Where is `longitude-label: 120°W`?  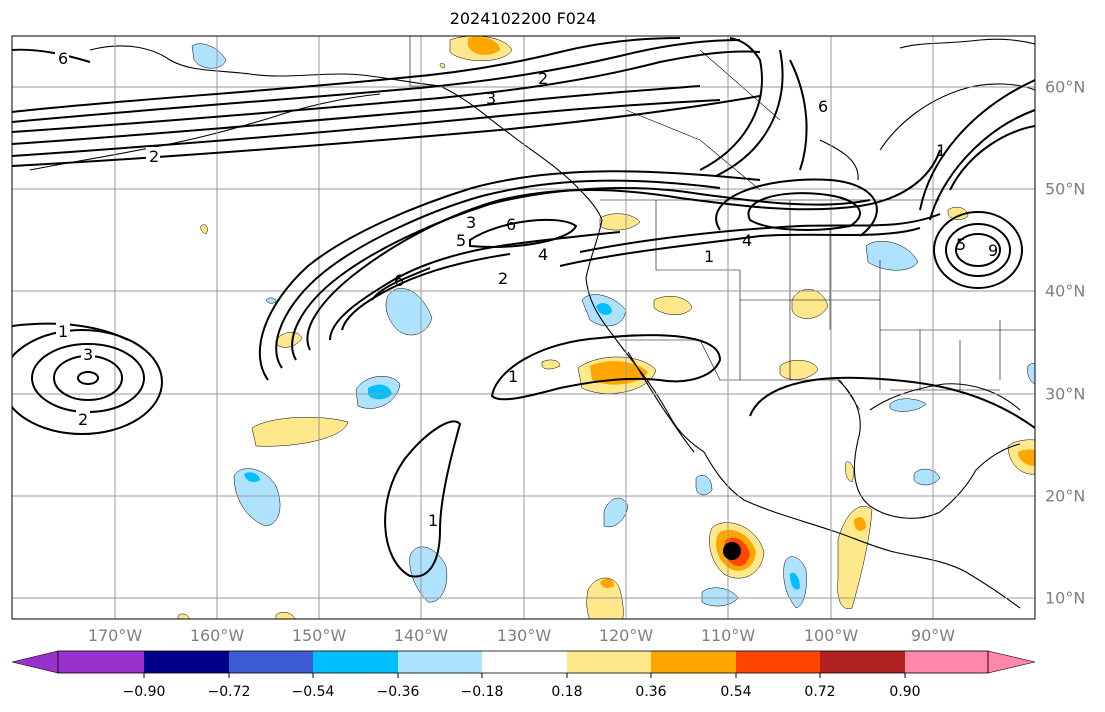 longitude-label: 120°W is located at coordinates (626, 635).